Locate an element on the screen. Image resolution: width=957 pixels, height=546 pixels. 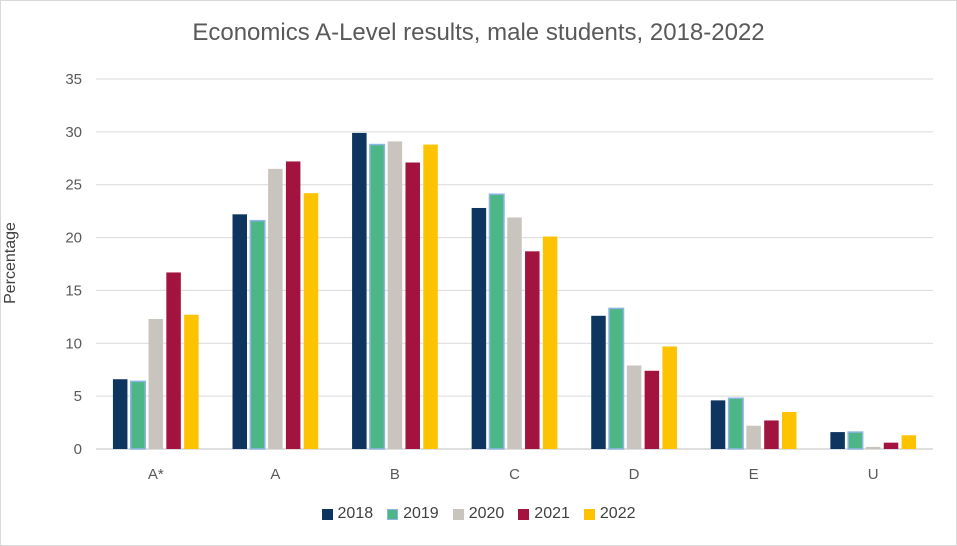
legend-item: 2020 is located at coordinates (478, 514).